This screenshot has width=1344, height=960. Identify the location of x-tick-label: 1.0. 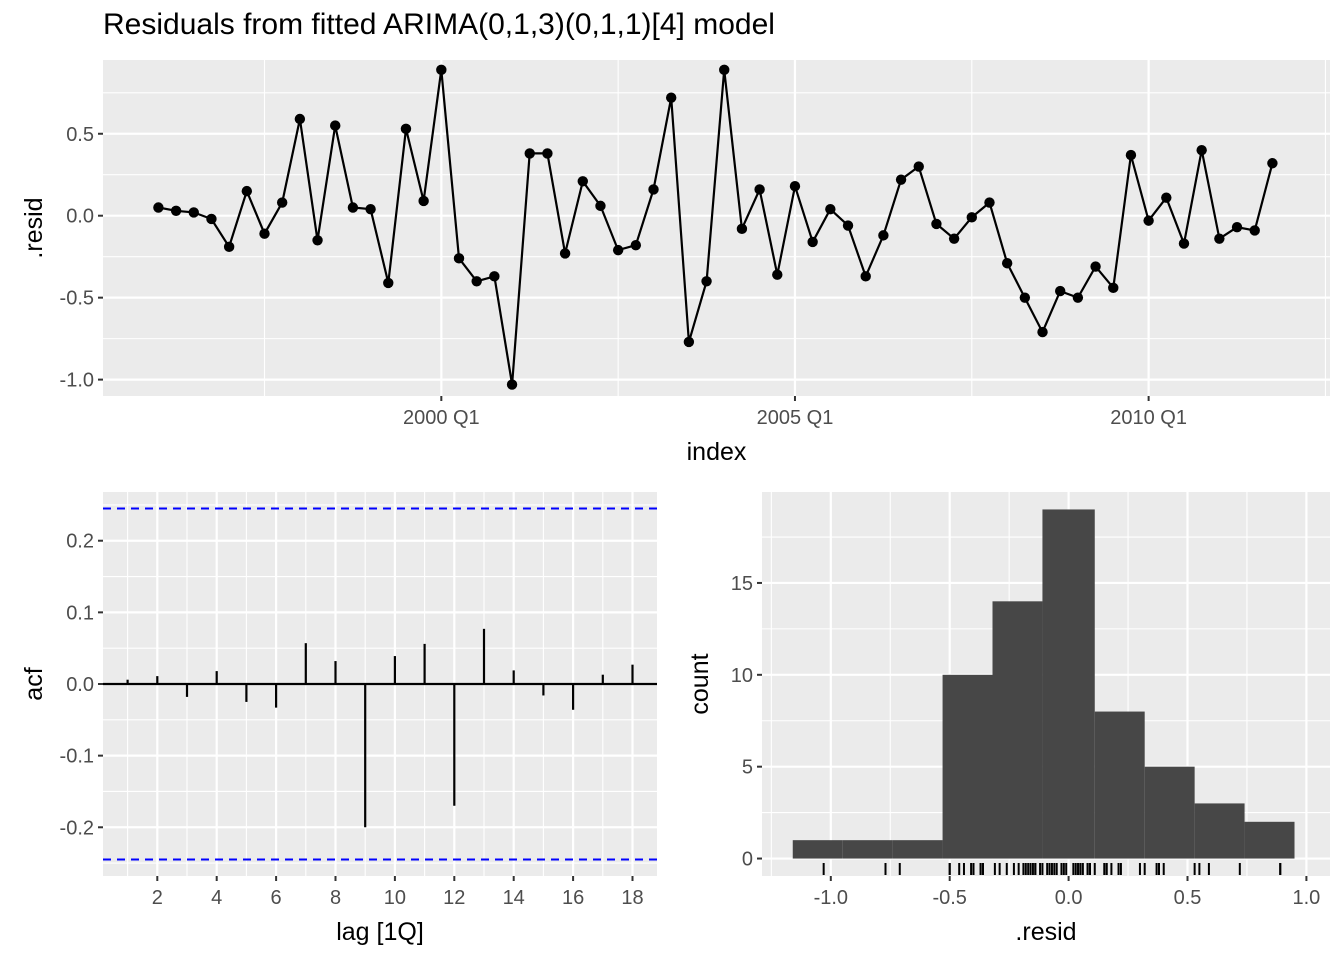
(1306, 898).